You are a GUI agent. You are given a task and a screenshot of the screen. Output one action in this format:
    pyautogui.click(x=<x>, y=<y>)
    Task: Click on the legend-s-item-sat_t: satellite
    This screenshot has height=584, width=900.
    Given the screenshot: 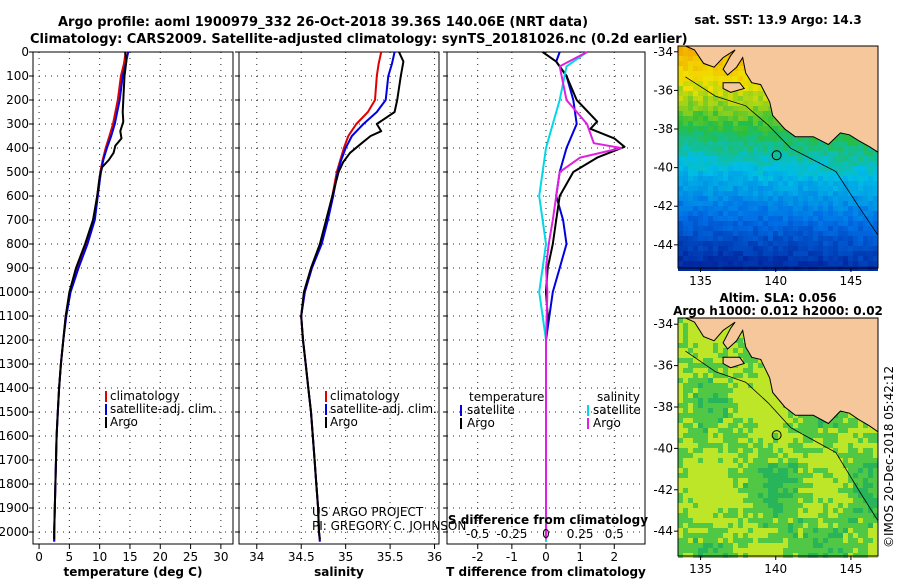 What is the action you would take?
    pyautogui.click(x=617, y=410)
    